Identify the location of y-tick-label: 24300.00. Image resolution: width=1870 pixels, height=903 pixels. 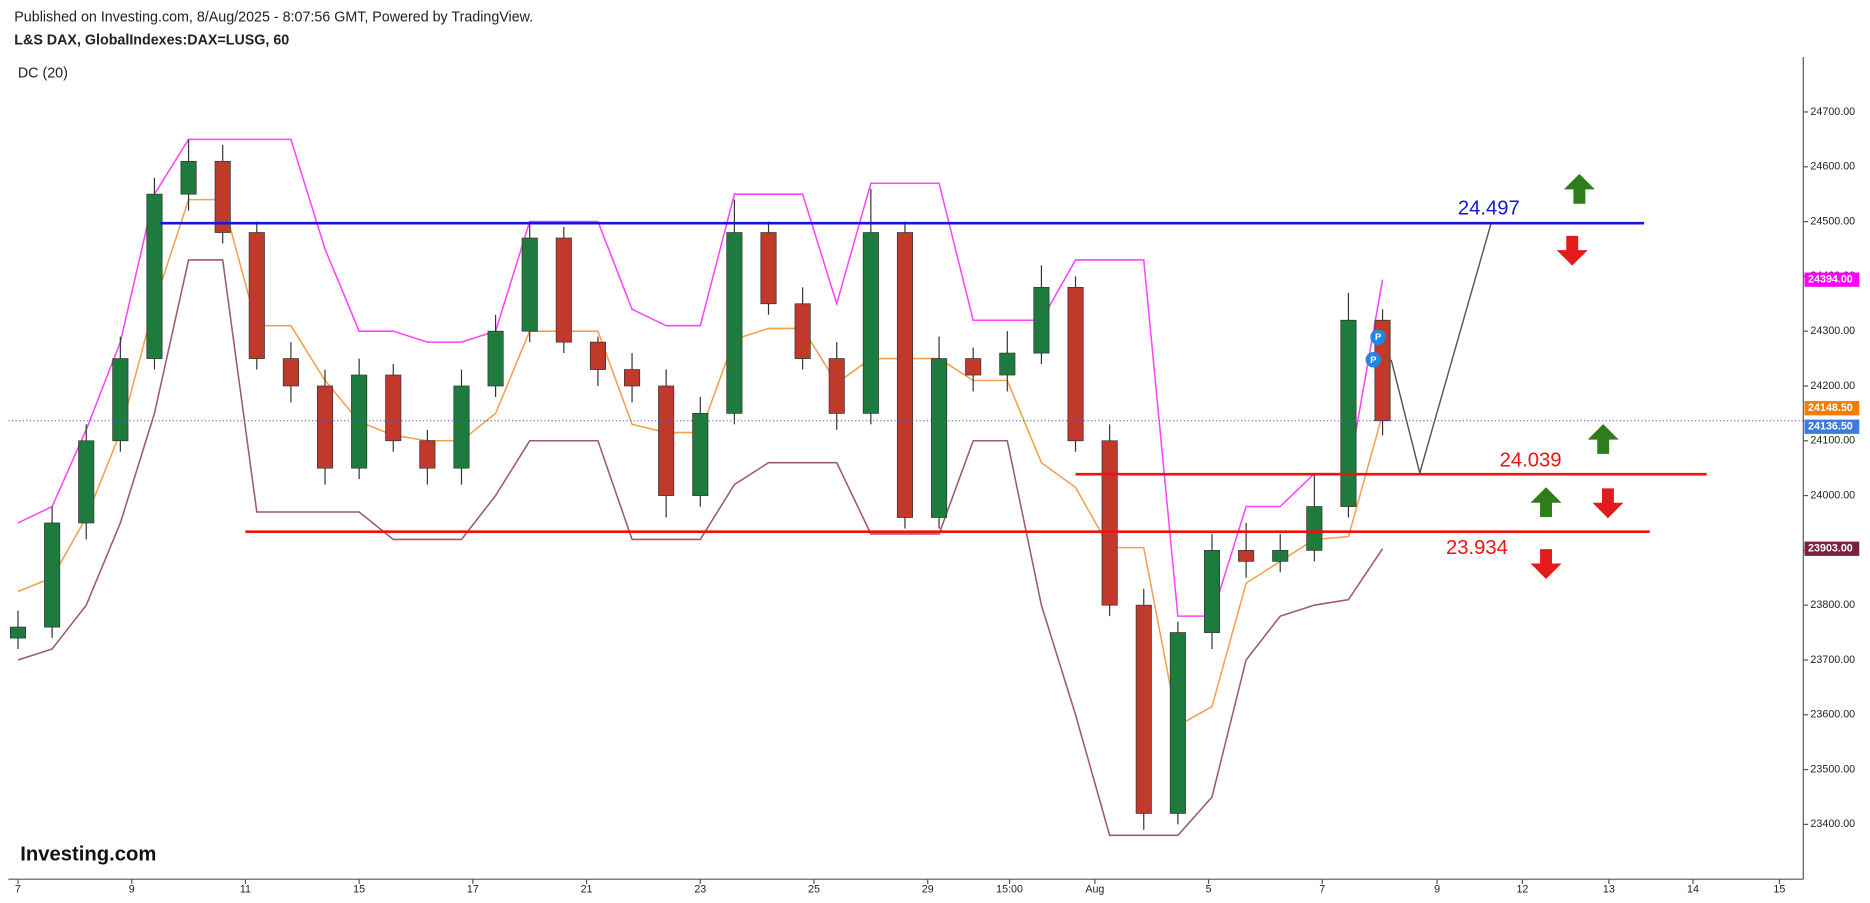
(1832, 331).